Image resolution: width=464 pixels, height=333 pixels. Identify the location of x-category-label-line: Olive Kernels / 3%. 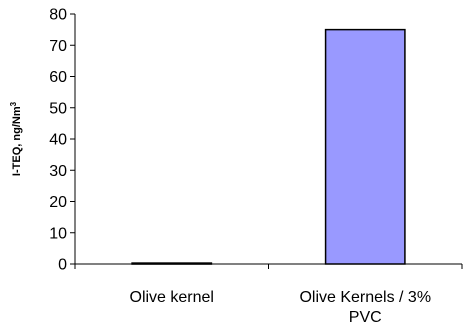
(365, 297).